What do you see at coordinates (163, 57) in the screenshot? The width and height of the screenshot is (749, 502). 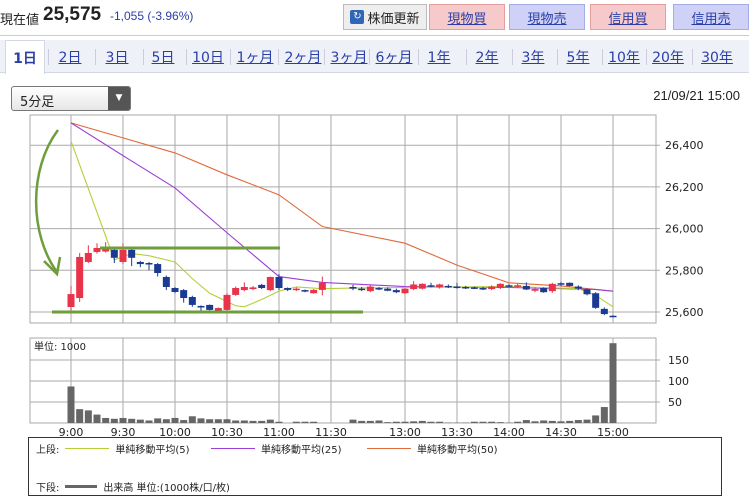 I see `tab-3: 5日` at bounding box center [163, 57].